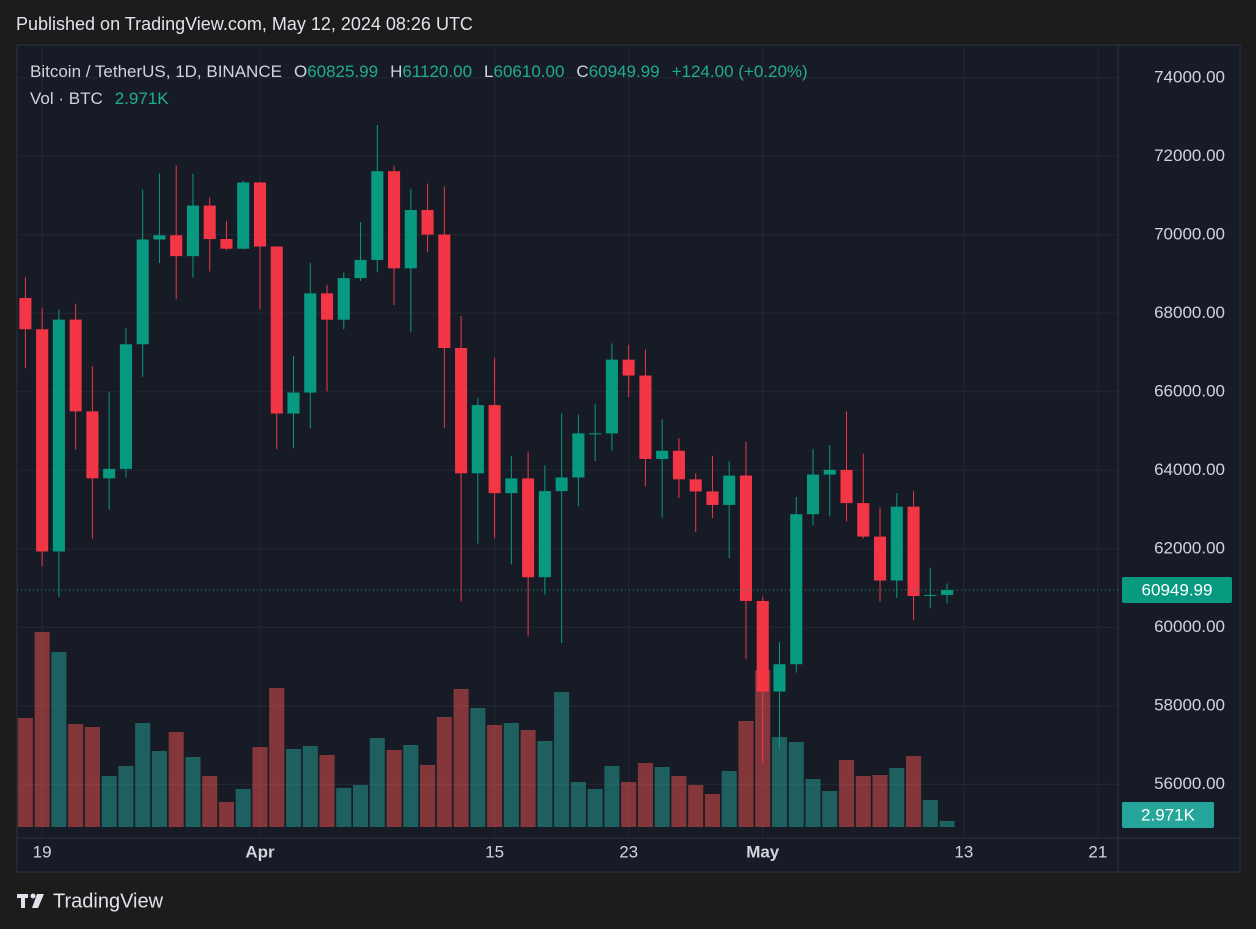  I want to click on y-tick-label: 62000.00, so click(1189, 547).